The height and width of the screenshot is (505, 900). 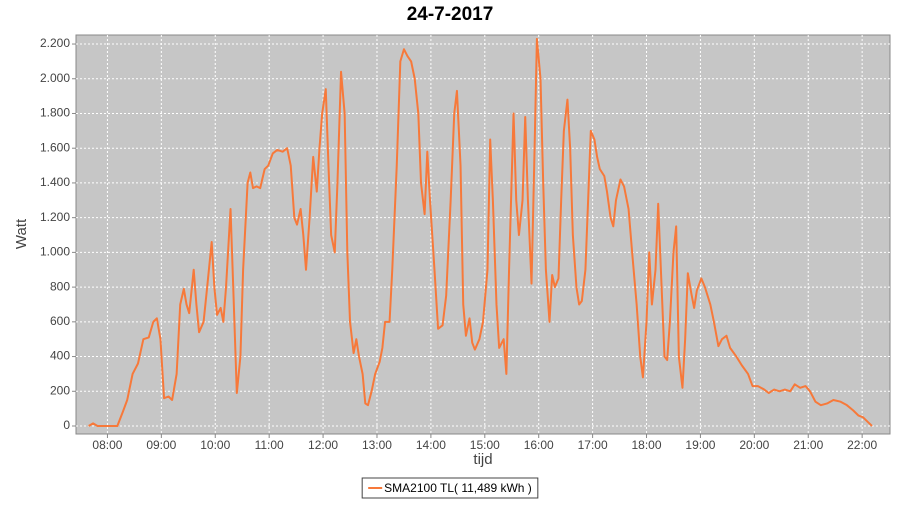 I want to click on x-tick-label: 08:00, so click(x=107, y=445).